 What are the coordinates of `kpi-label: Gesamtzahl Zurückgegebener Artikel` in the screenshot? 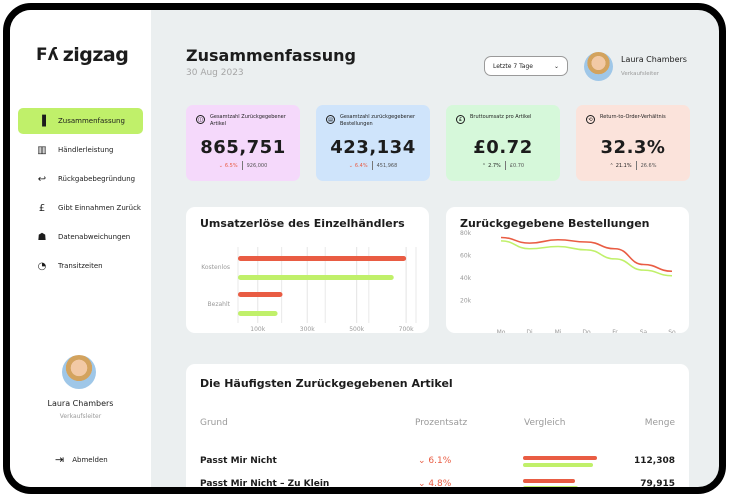 It's located at (248, 120).